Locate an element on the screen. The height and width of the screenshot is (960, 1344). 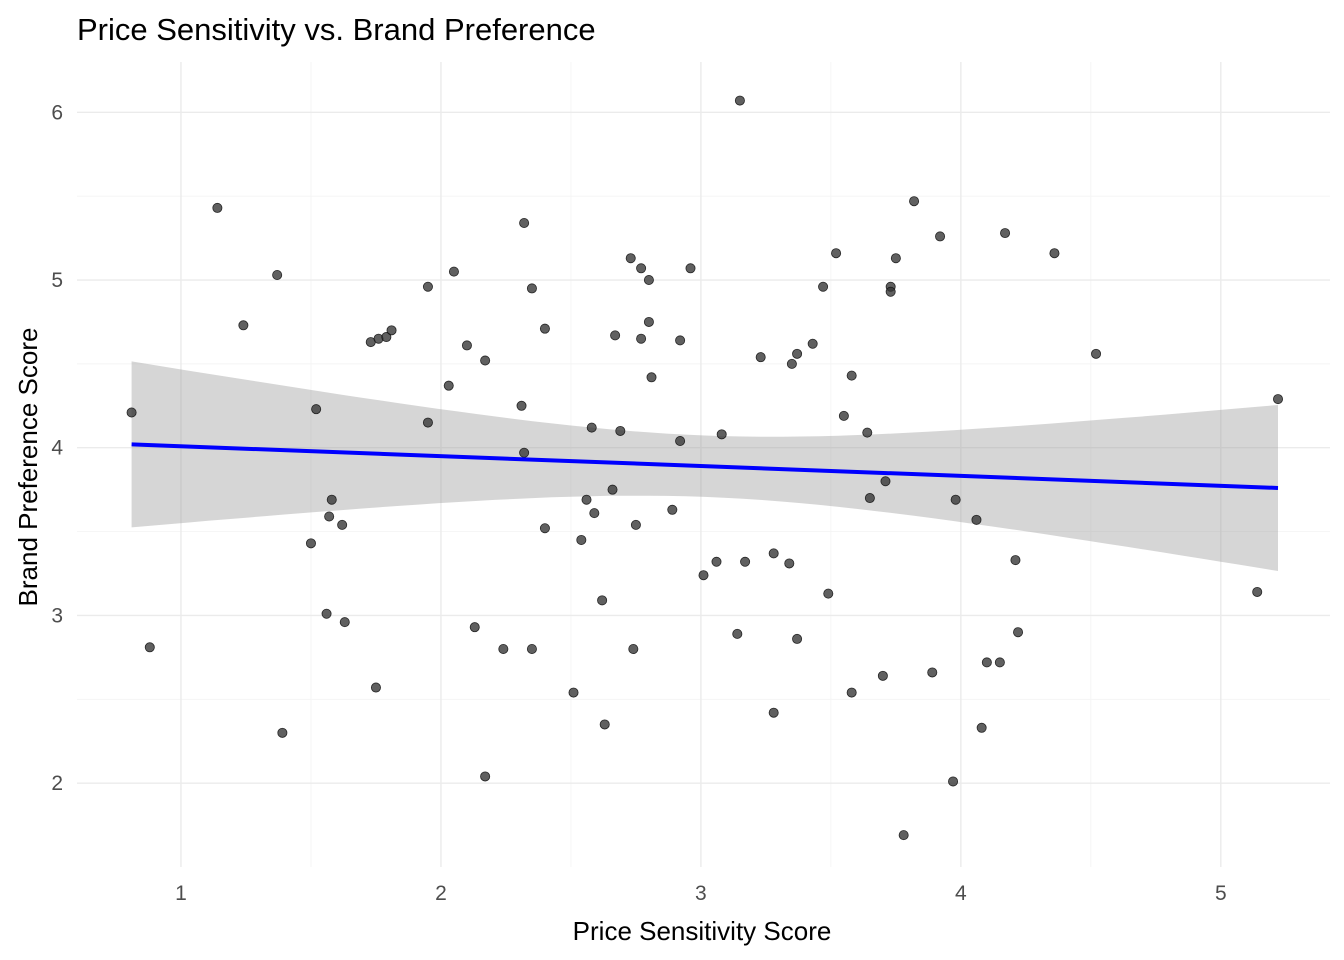
x-tick-label: 2 is located at coordinates (441, 893).